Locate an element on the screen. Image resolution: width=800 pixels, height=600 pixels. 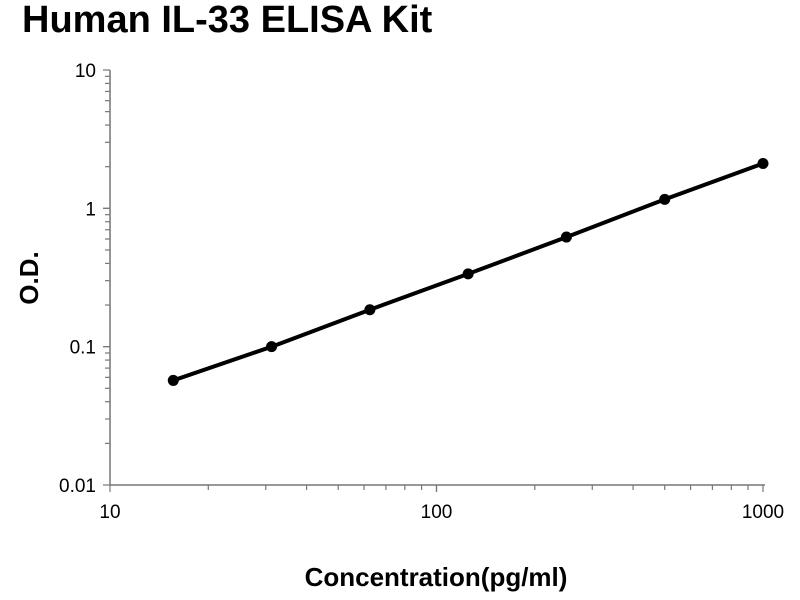
y-tick-label: 0.01 is located at coordinates (77, 486).